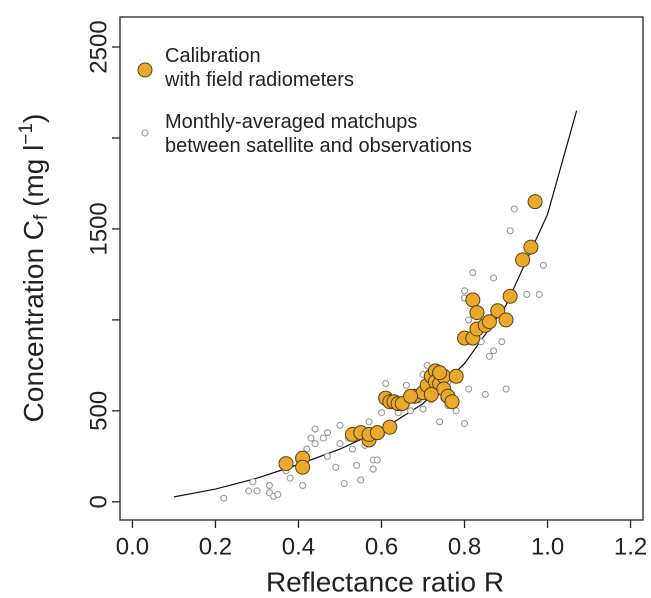 The height and width of the screenshot is (598, 651). I want to click on y-axis-title: Concentration Cf (mg l−1), so click(33, 268).